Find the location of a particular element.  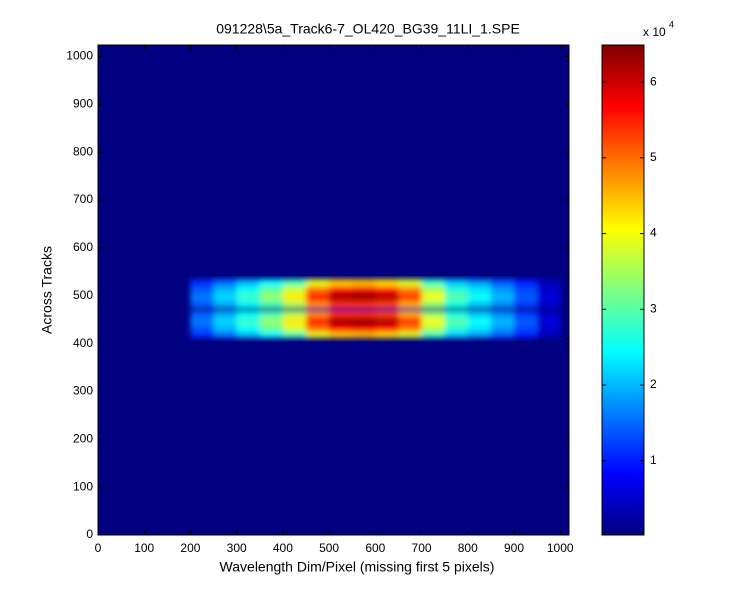

x-tick-label: 0 is located at coordinates (98, 548).